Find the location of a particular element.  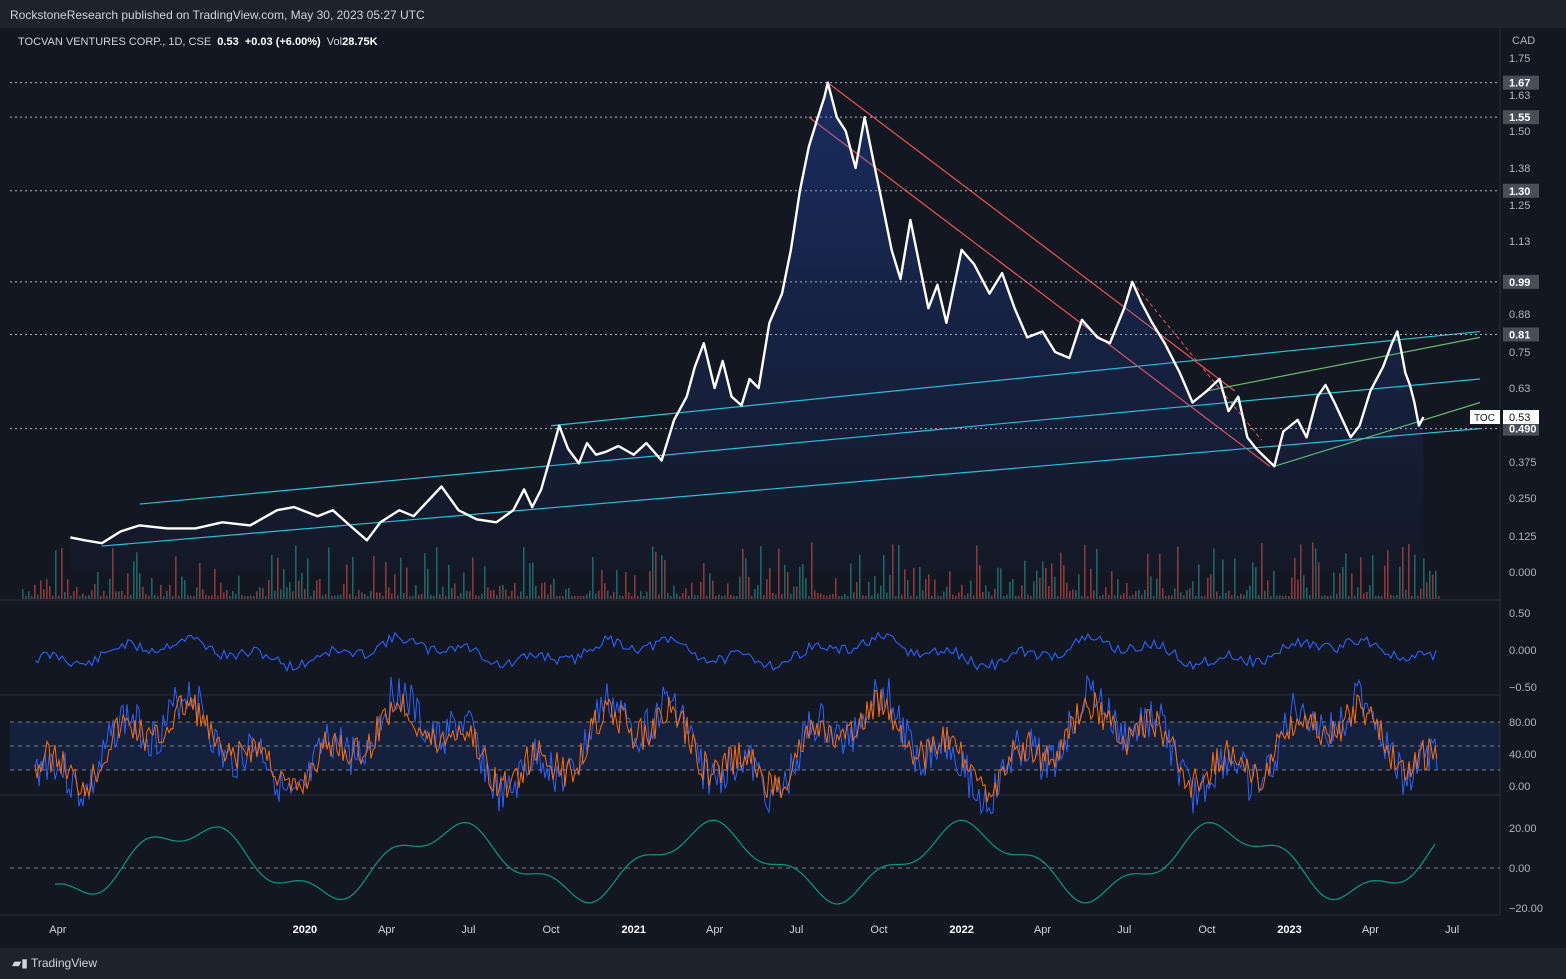

osc1-tick-0: 0.50 is located at coordinates (1519, 614).